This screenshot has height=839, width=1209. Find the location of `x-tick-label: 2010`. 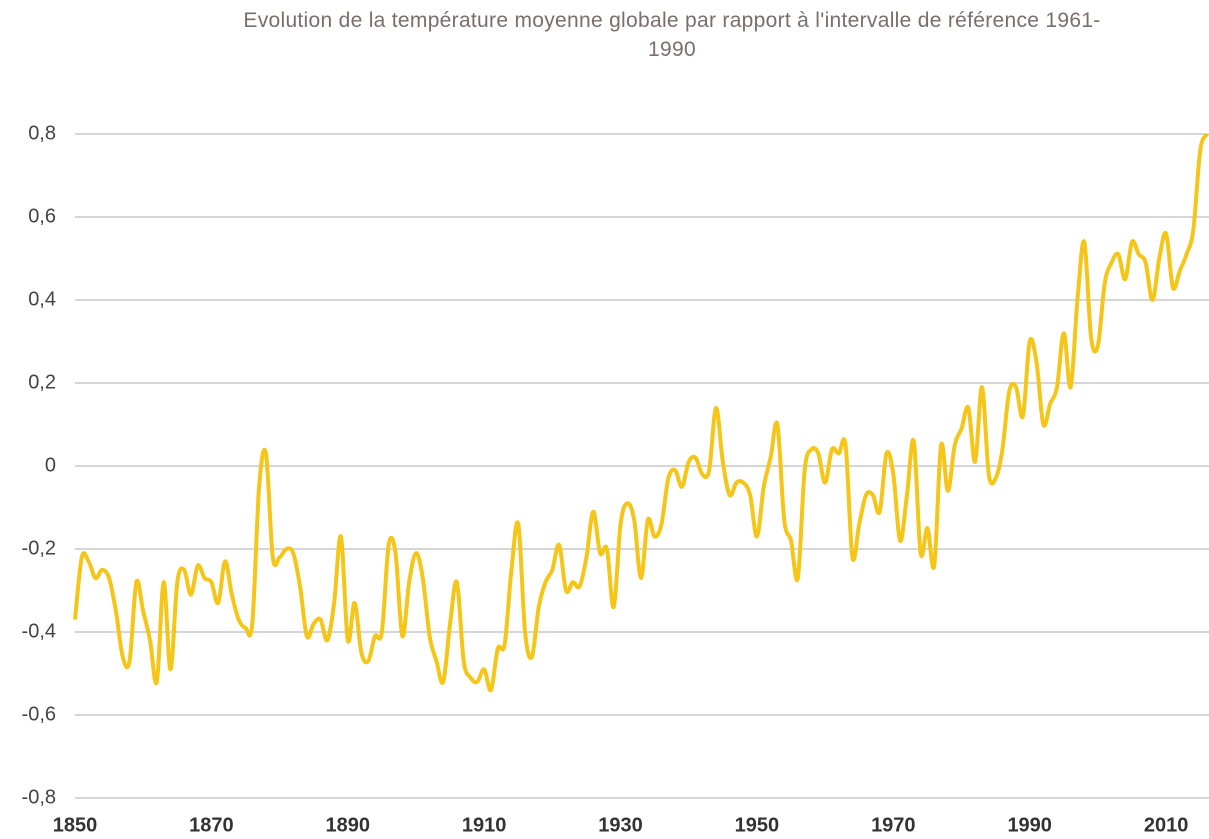

x-tick-label: 2010 is located at coordinates (1166, 825).